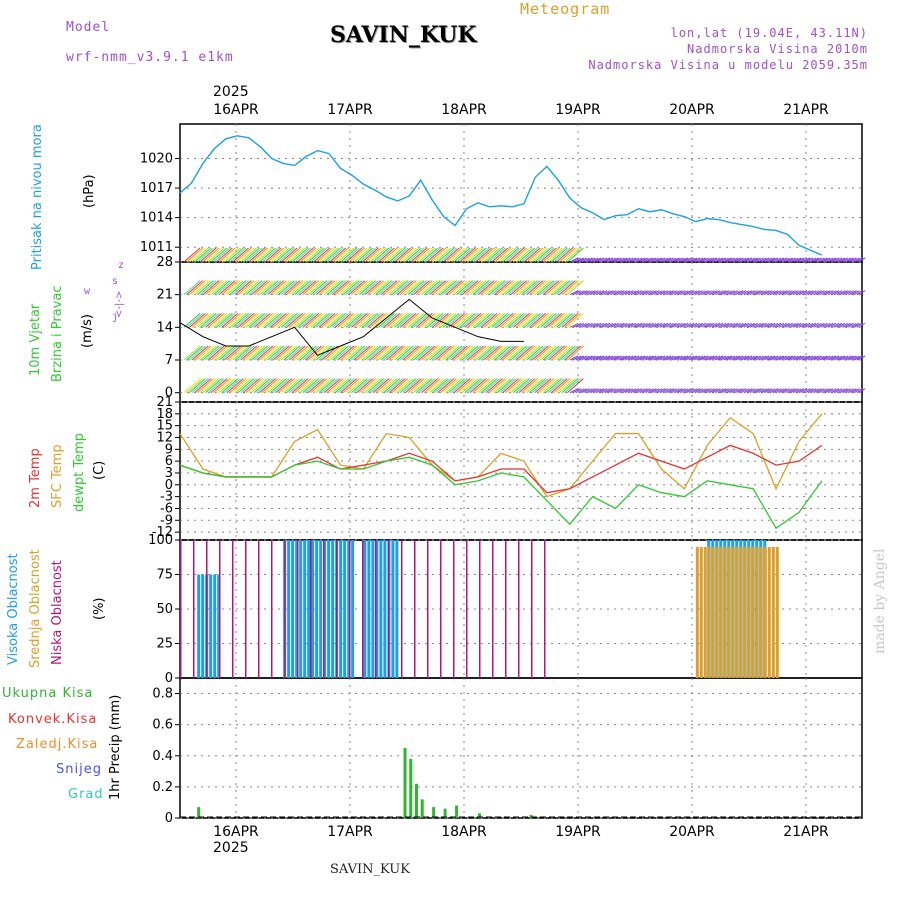  Describe the element at coordinates (464, 110) in the screenshot. I see `x-tick-top: 18APR` at that location.